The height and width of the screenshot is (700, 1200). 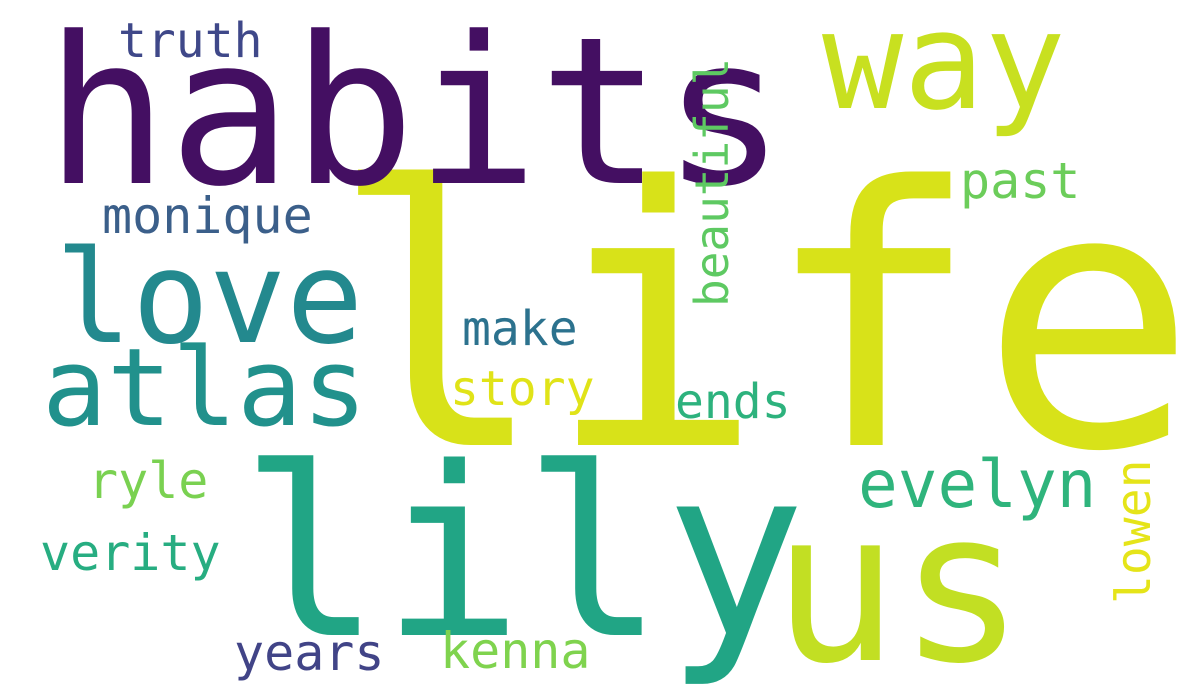 I want to click on word-monique: monique, so click(x=207, y=216).